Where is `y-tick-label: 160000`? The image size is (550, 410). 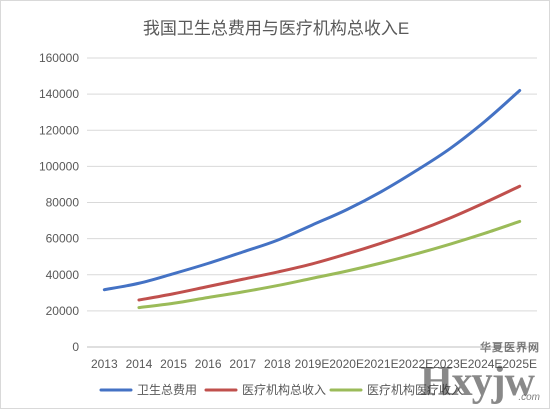 y-tick-label: 160000 is located at coordinates (59, 58).